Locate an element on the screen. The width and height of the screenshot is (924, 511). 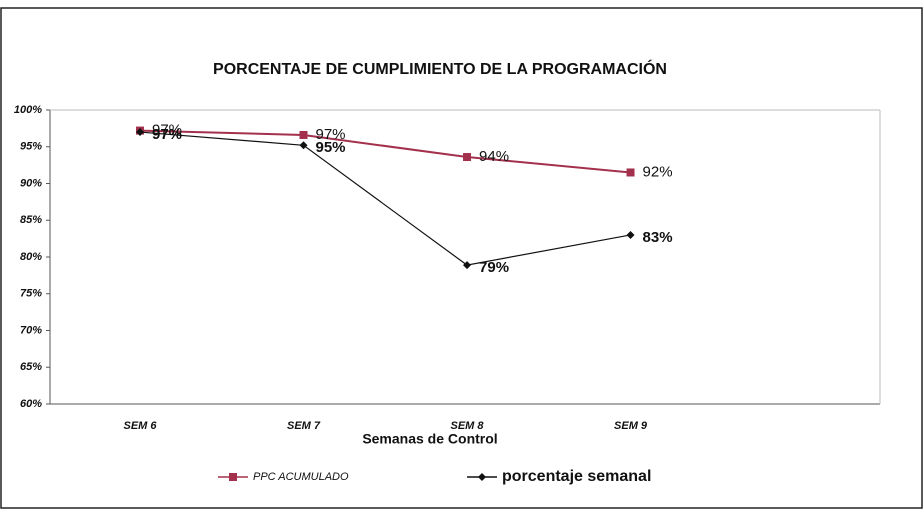
data-label: 94% is located at coordinates (494, 156).